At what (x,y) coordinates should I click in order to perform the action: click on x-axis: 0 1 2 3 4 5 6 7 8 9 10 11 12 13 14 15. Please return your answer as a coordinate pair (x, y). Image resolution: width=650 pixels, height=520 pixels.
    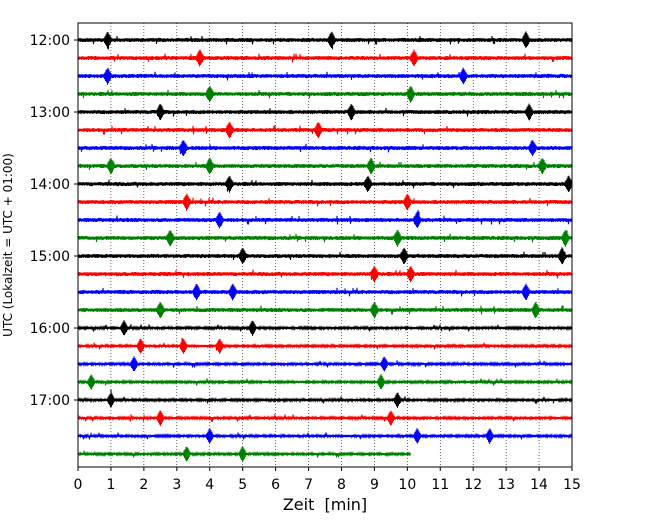
    Looking at the image, I should click on (327, 480).